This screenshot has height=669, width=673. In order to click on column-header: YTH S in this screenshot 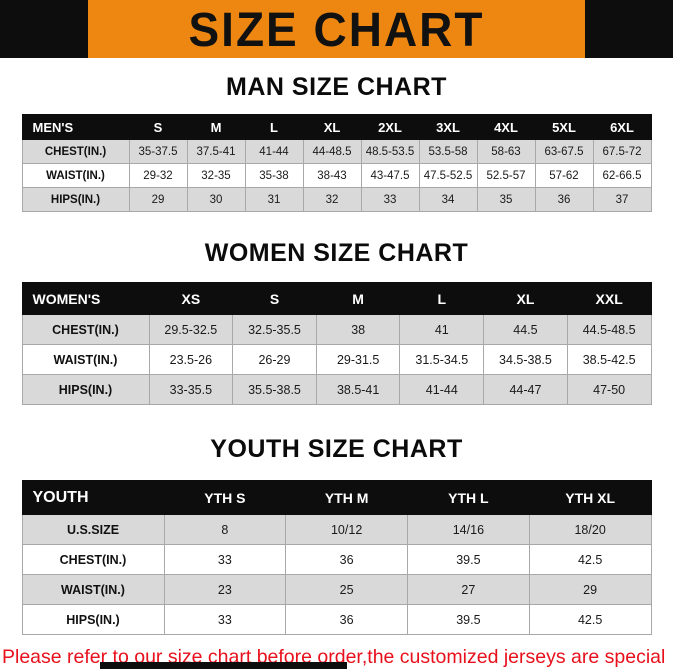, I will do `click(225, 497)`.